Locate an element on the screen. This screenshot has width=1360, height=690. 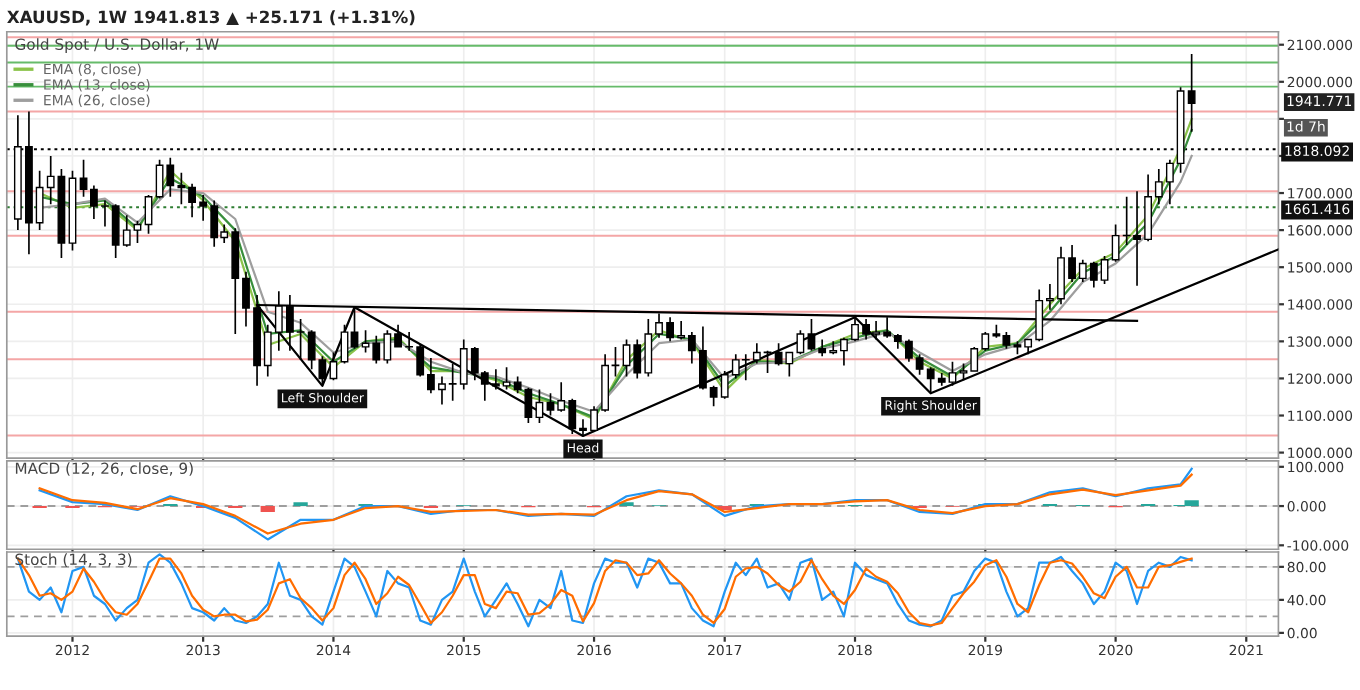
chart-subtitle: XAUUSD, 1W 1941.813 ▲ +25.171 (+1.31%) is located at coordinates (211, 18).